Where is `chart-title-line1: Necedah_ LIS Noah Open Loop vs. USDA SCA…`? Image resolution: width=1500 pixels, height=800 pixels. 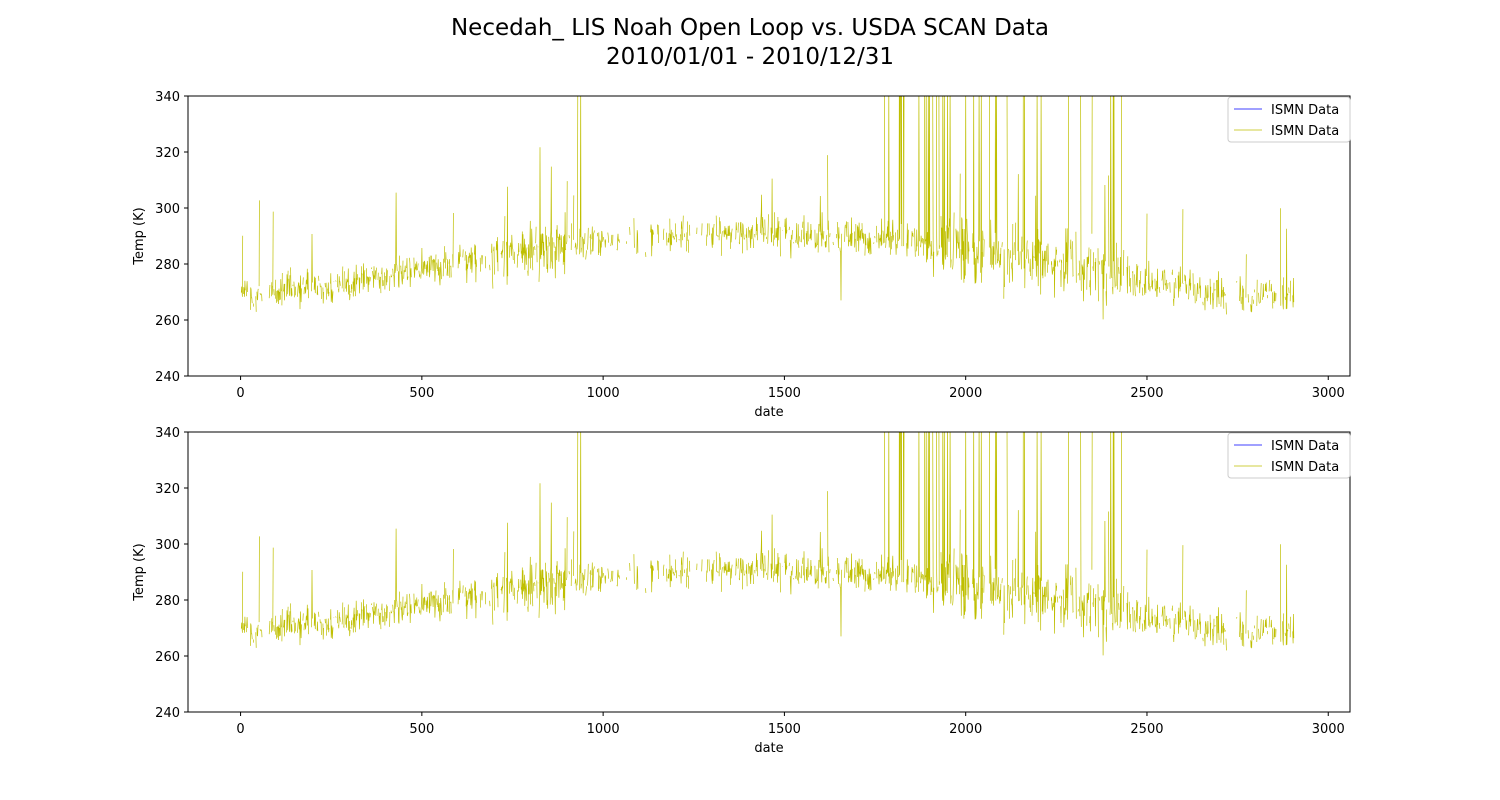 chart-title-line1: Necedah_ LIS Noah Open Loop vs. USDA SCA… is located at coordinates (750, 28).